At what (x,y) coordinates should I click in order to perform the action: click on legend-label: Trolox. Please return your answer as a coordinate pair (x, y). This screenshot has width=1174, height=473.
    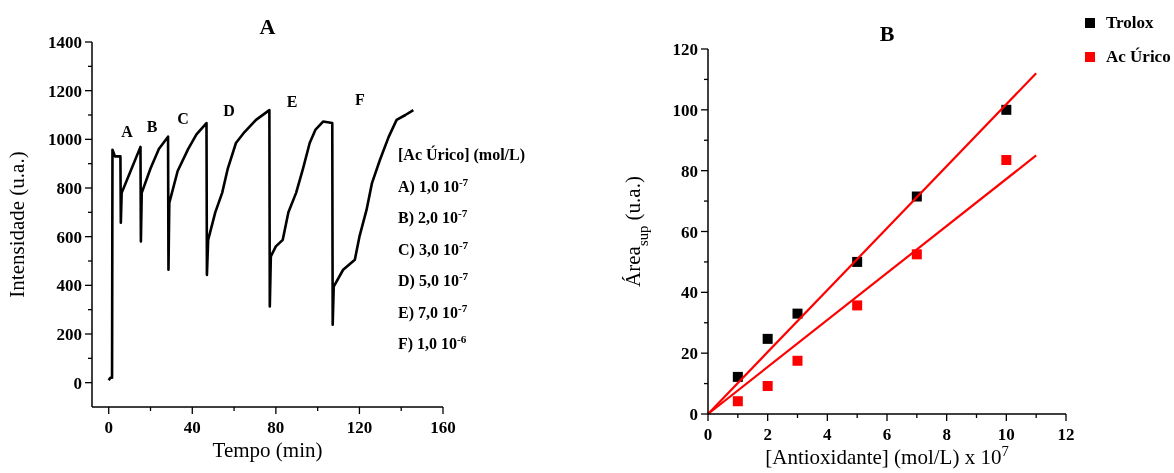
    Looking at the image, I should click on (1130, 22).